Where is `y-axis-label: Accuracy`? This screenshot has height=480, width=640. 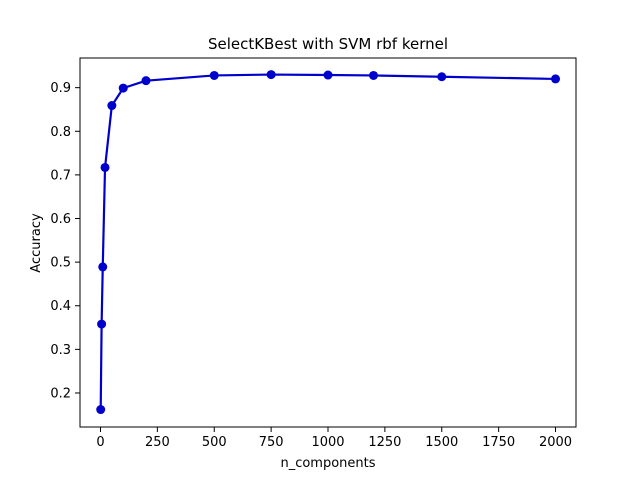
y-axis-label: Accuracy is located at coordinates (36, 243).